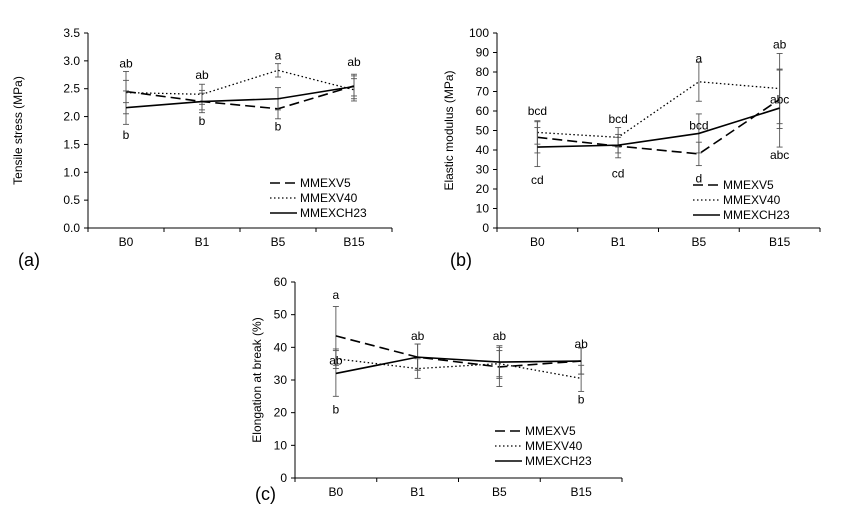 This screenshot has height=523, width=861. I want to click on y-axis-label: Elastic modulus (MPa), so click(449, 130).